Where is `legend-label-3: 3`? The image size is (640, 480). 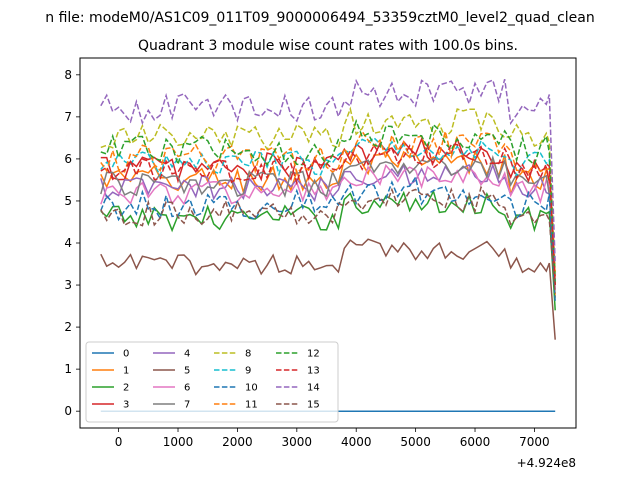 legend-label-3: 3 is located at coordinates (126, 405).